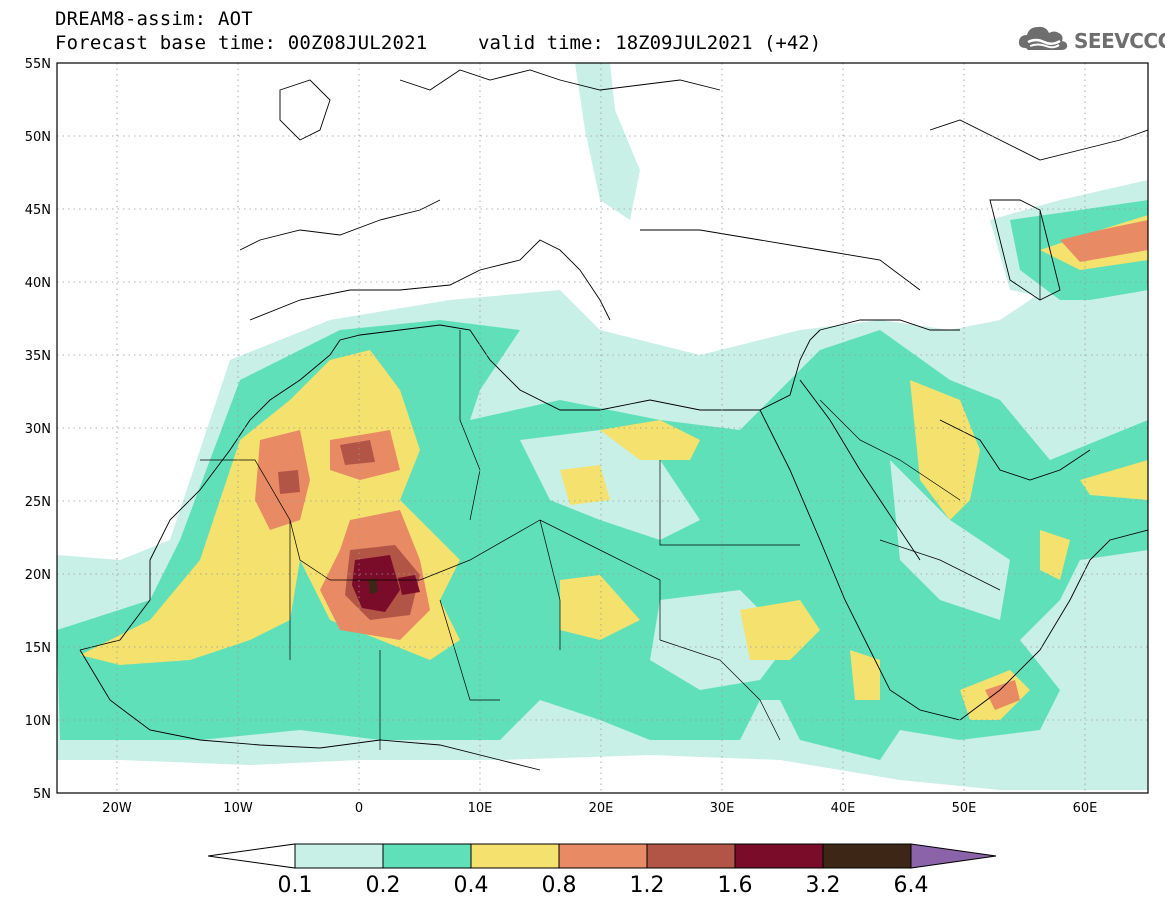  I want to click on lat-label: 10N, so click(38, 721).